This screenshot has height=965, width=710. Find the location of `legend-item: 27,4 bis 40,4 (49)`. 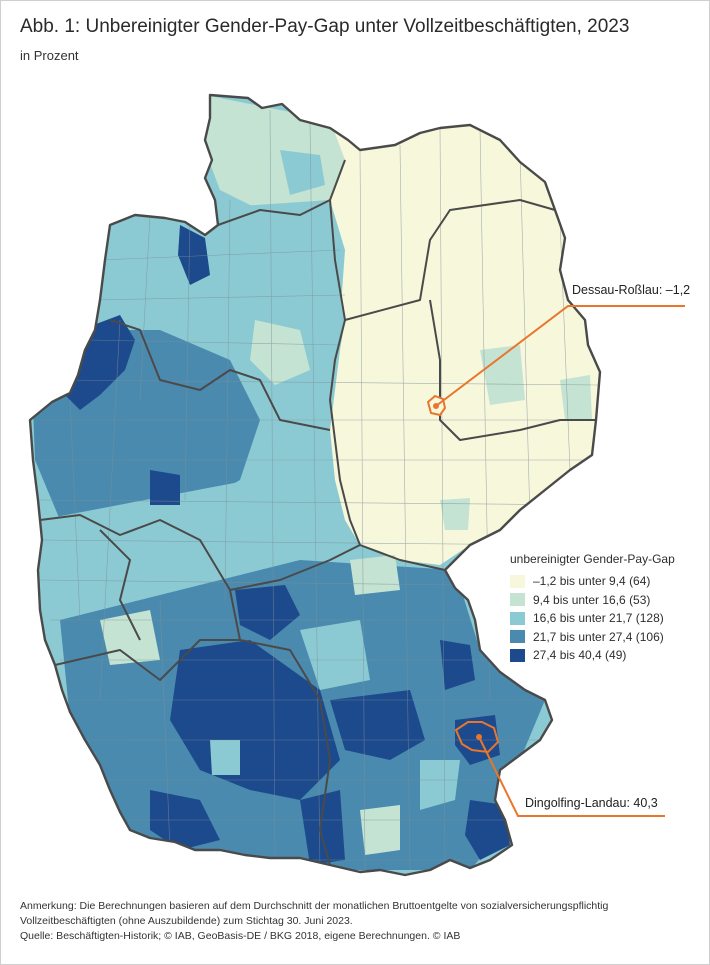

legend-item: 27,4 bis 40,4 (49) is located at coordinates (607, 655).